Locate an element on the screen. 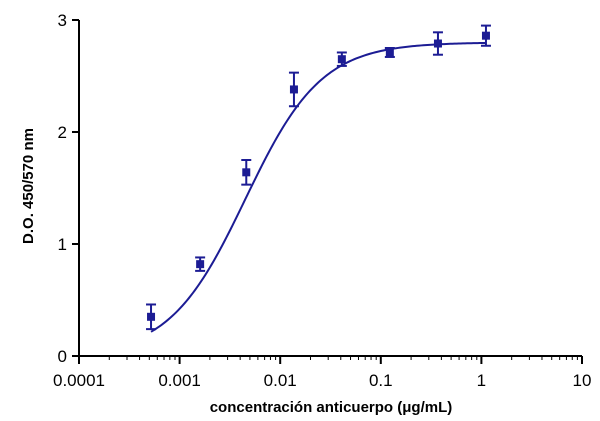 This screenshot has width=600, height=421. x-tick-label: 1 is located at coordinates (481, 380).